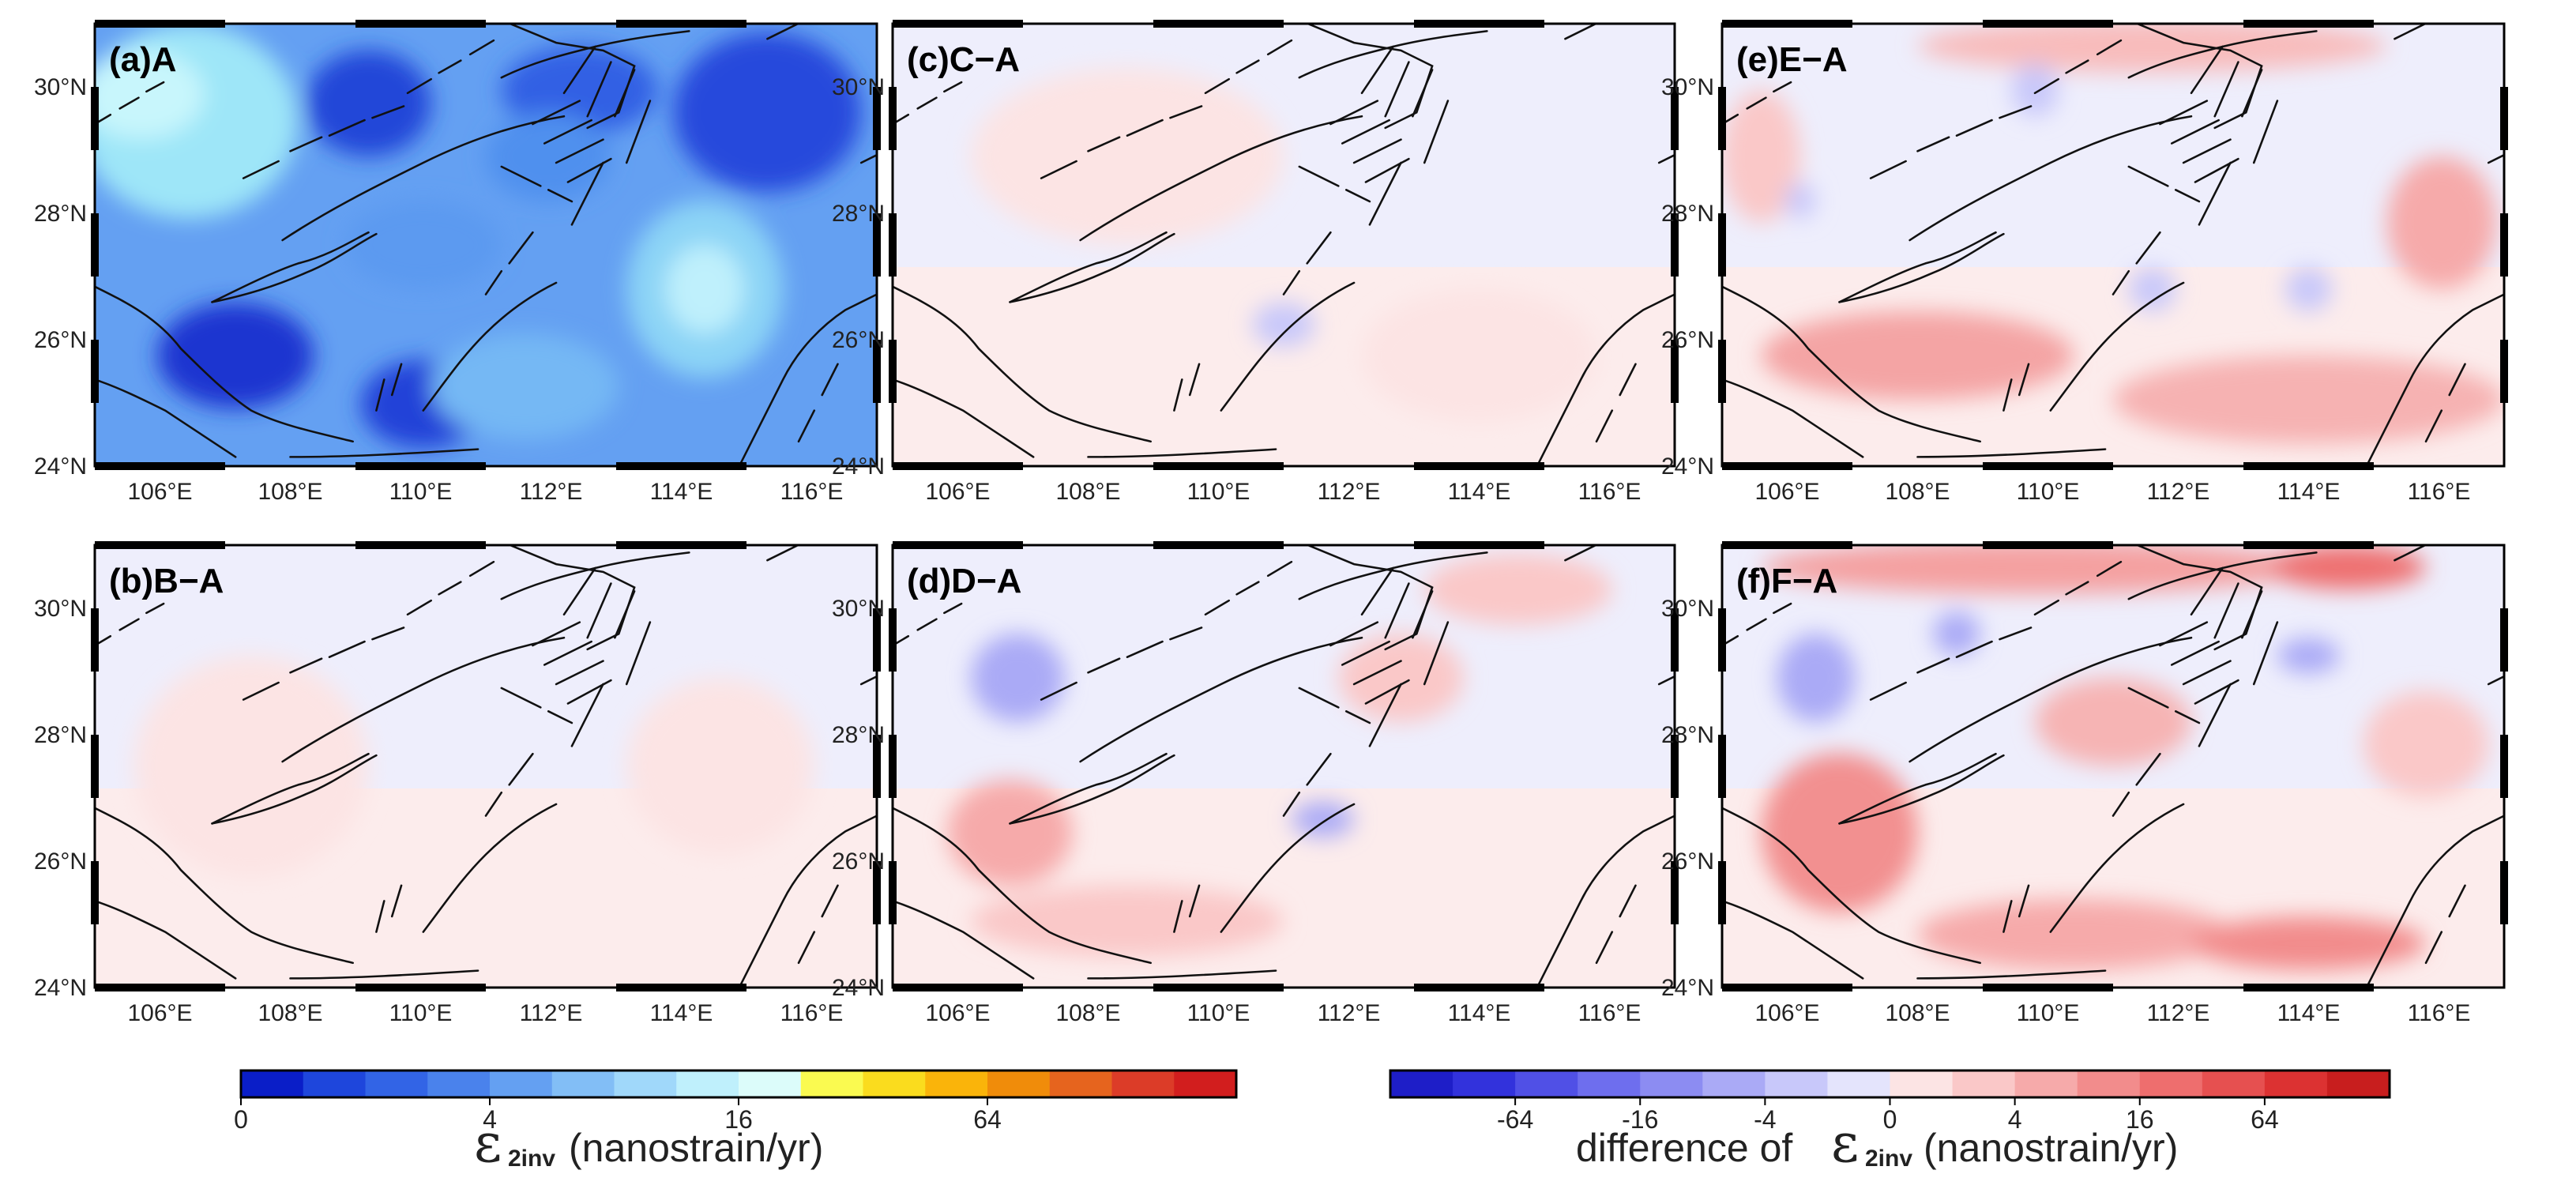 The height and width of the screenshot is (1189, 2576). Describe the element at coordinates (1640, 1119) in the screenshot. I see `colorbar-tick-label: -16` at that location.